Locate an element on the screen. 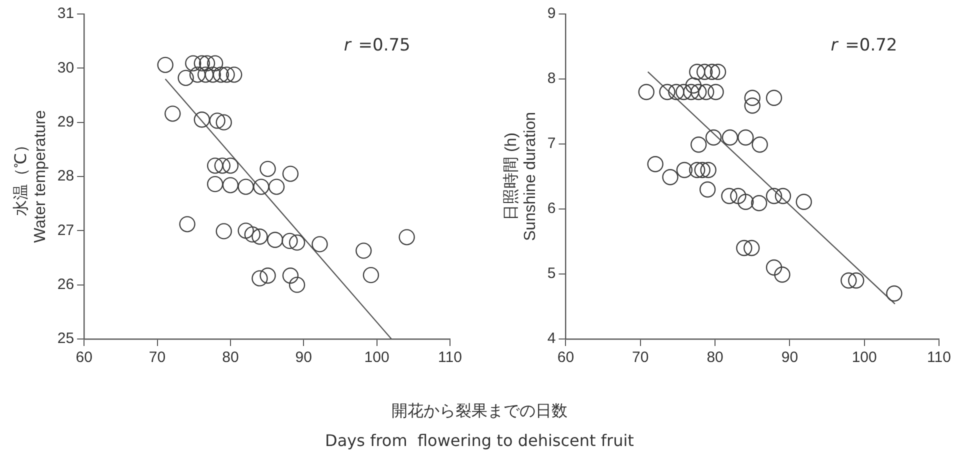 Image resolution: width=959 pixels, height=468 pixels. y-tick-label: 5 is located at coordinates (551, 273).